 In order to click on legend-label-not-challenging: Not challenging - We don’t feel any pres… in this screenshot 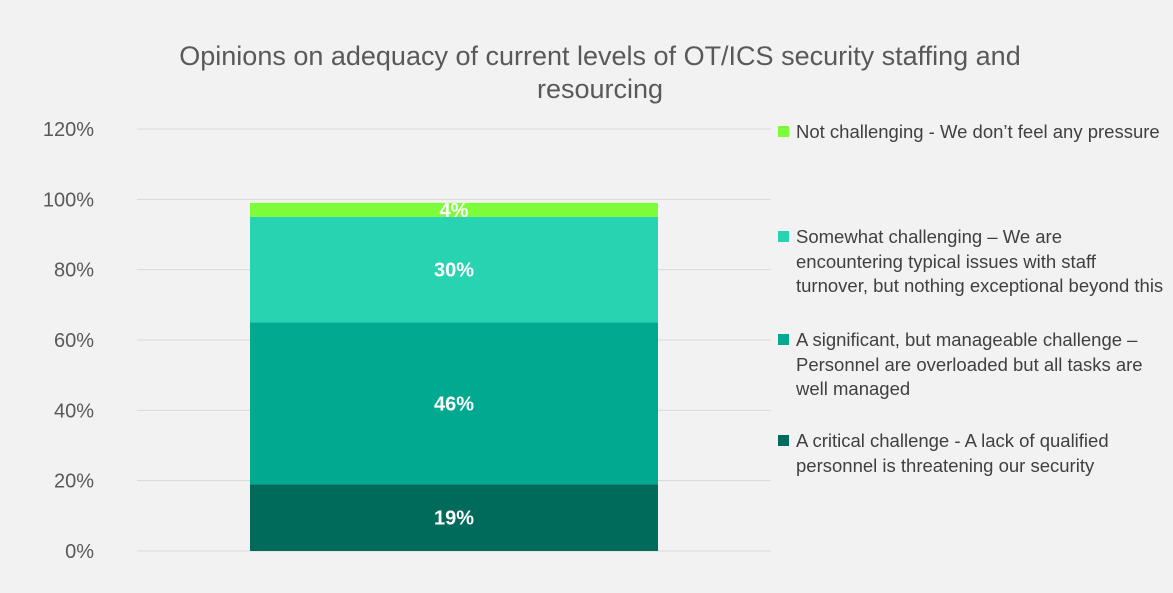, I will do `click(978, 131)`.